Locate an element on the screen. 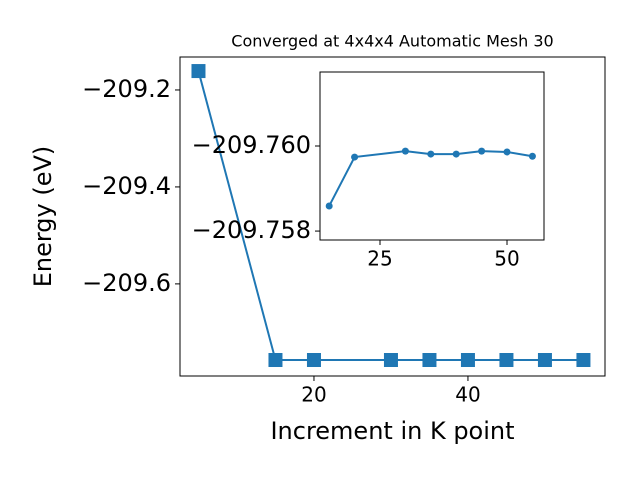 Image resolution: width=640 pixels, height=480 pixels. x-tick-label: 20 is located at coordinates (313, 395).